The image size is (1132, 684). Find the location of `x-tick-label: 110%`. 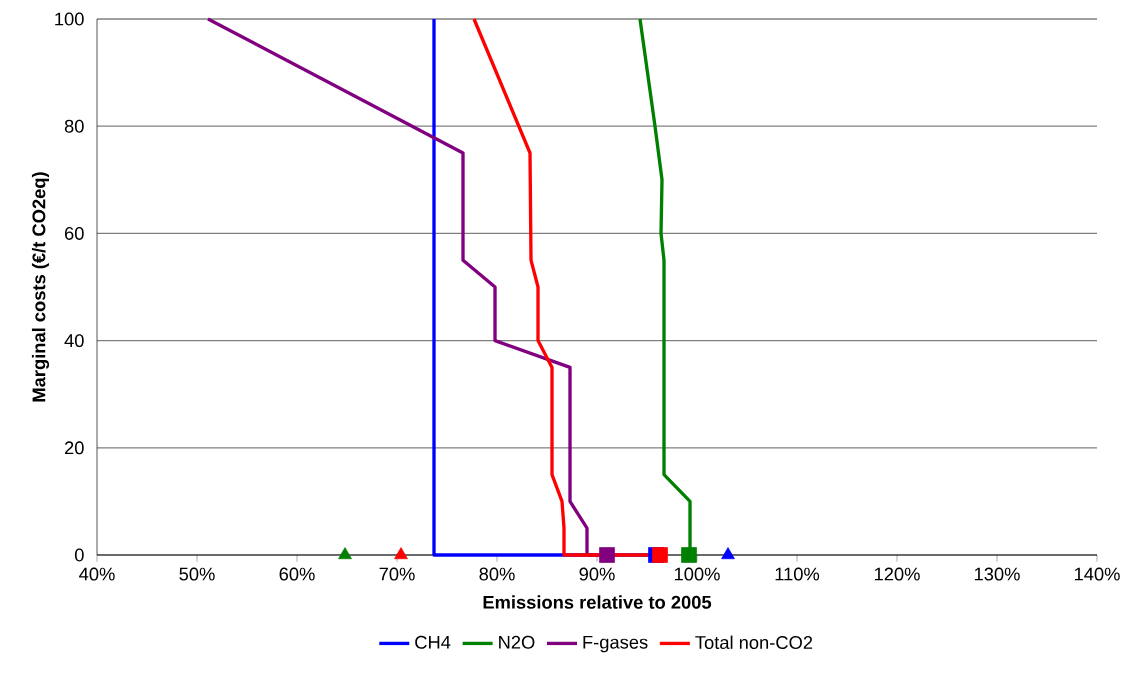

x-tick-label: 110% is located at coordinates (797, 574).